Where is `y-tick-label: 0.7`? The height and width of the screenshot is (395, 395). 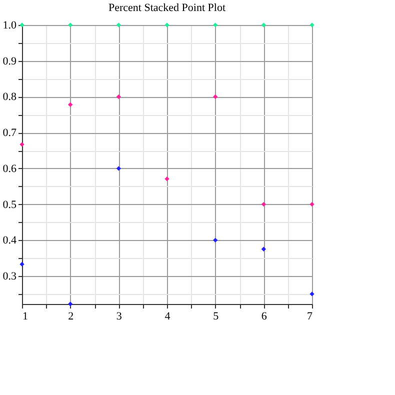
y-tick-label: 0.7 is located at coordinates (9, 133).